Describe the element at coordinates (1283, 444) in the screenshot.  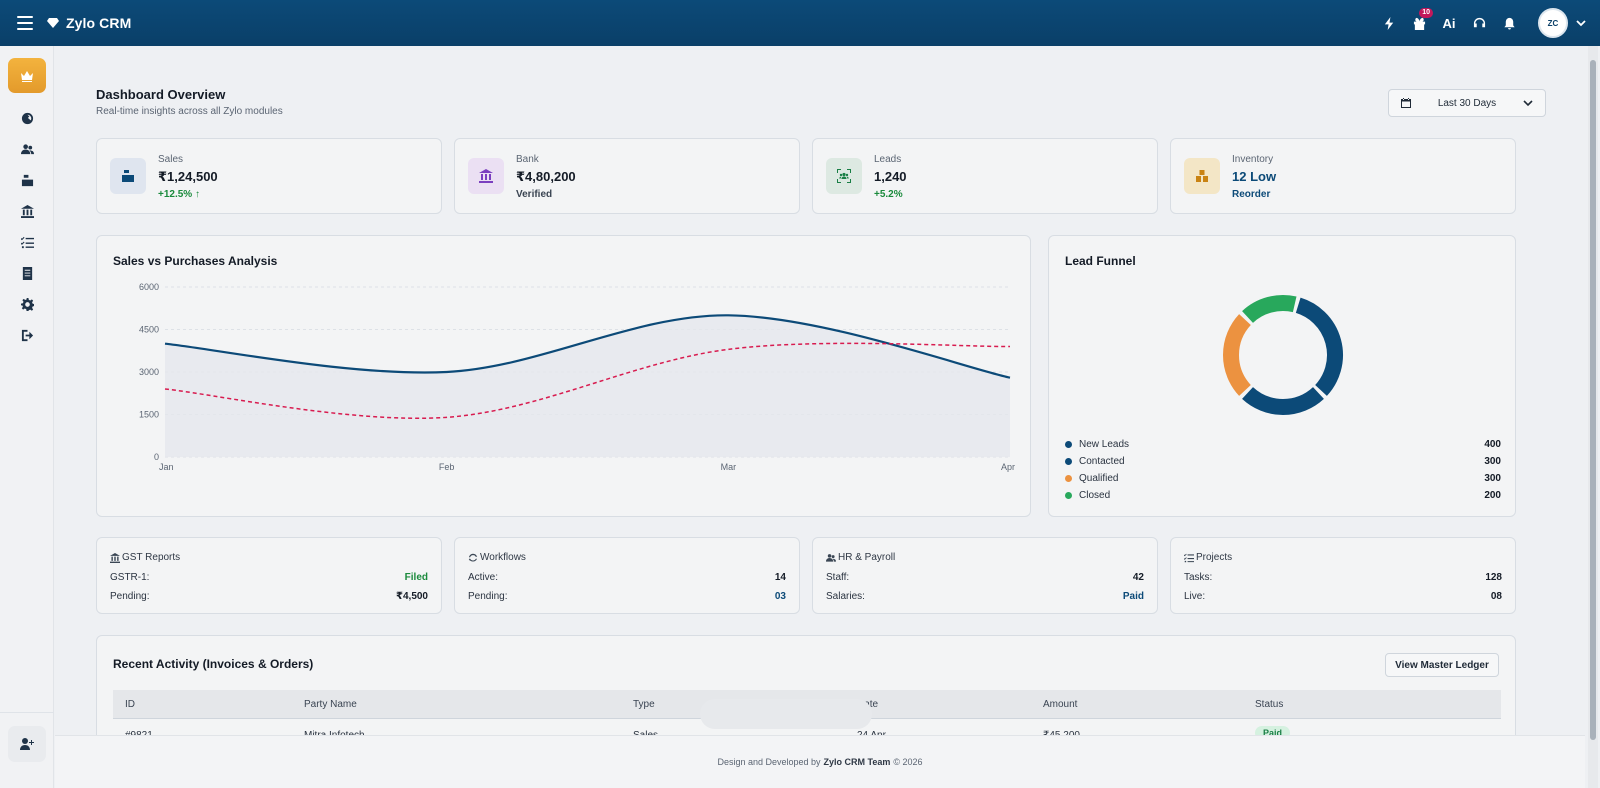
I see `funnel-legend-new-leads: New Leads 400` at that location.